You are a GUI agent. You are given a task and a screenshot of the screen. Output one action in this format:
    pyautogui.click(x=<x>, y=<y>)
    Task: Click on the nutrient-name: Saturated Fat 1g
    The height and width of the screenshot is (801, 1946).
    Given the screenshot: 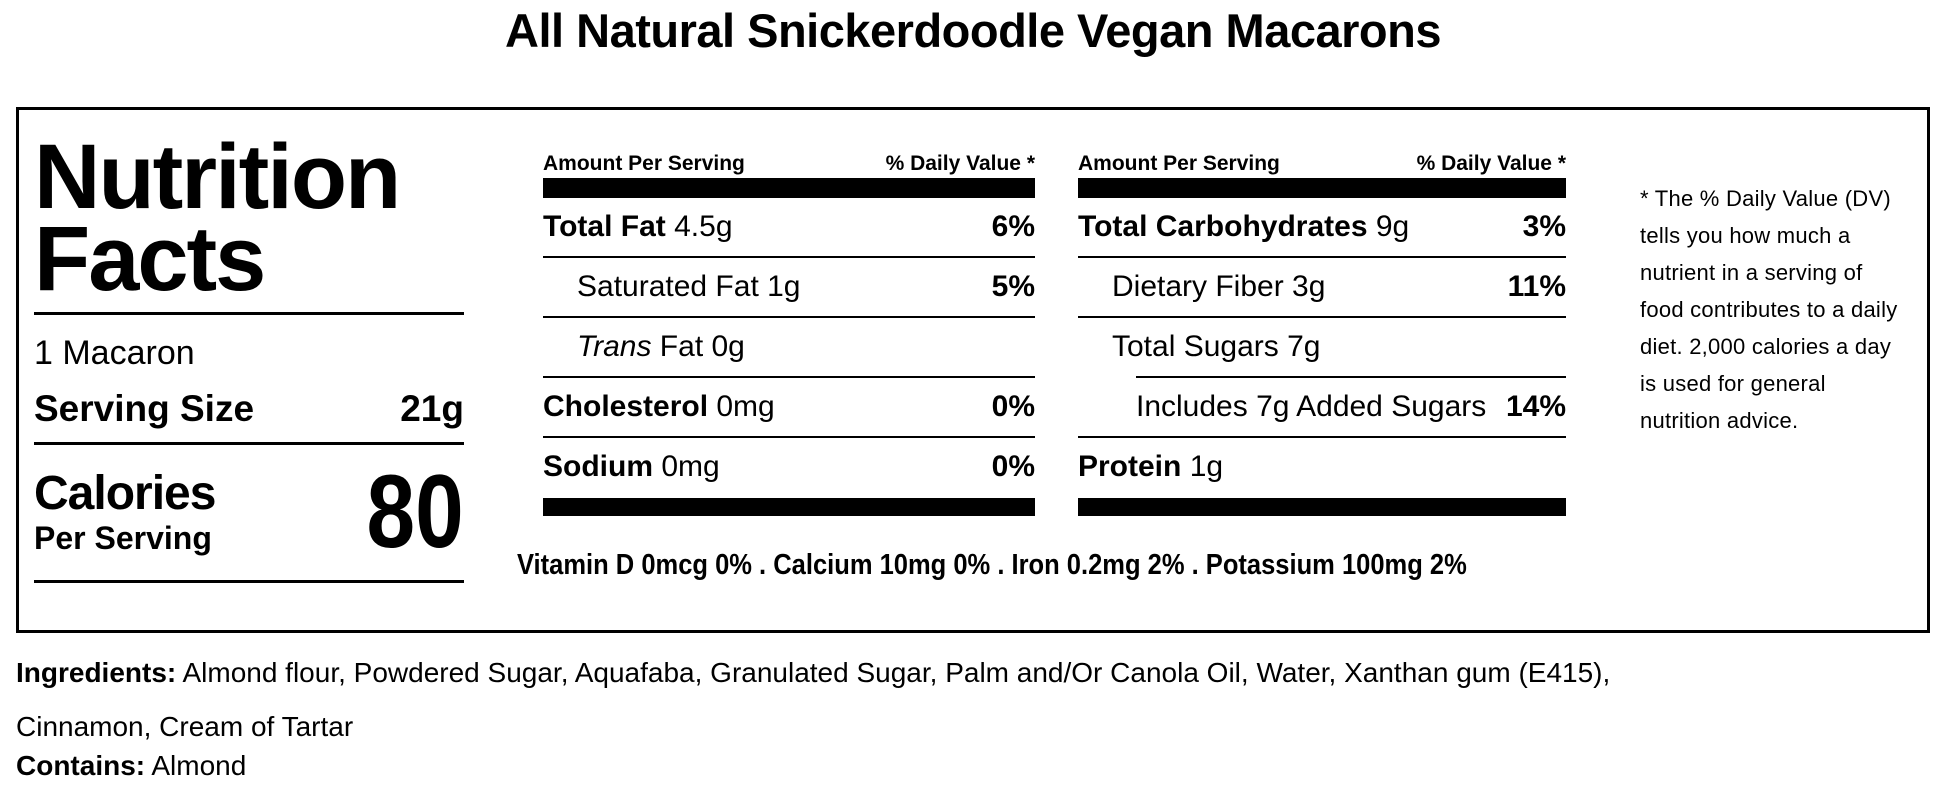 What is the action you would take?
    pyautogui.click(x=689, y=286)
    